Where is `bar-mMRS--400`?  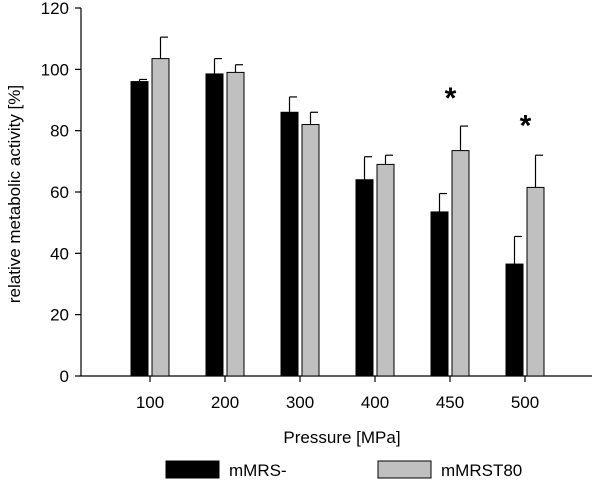
bar-mMRS--400 is located at coordinates (364, 278).